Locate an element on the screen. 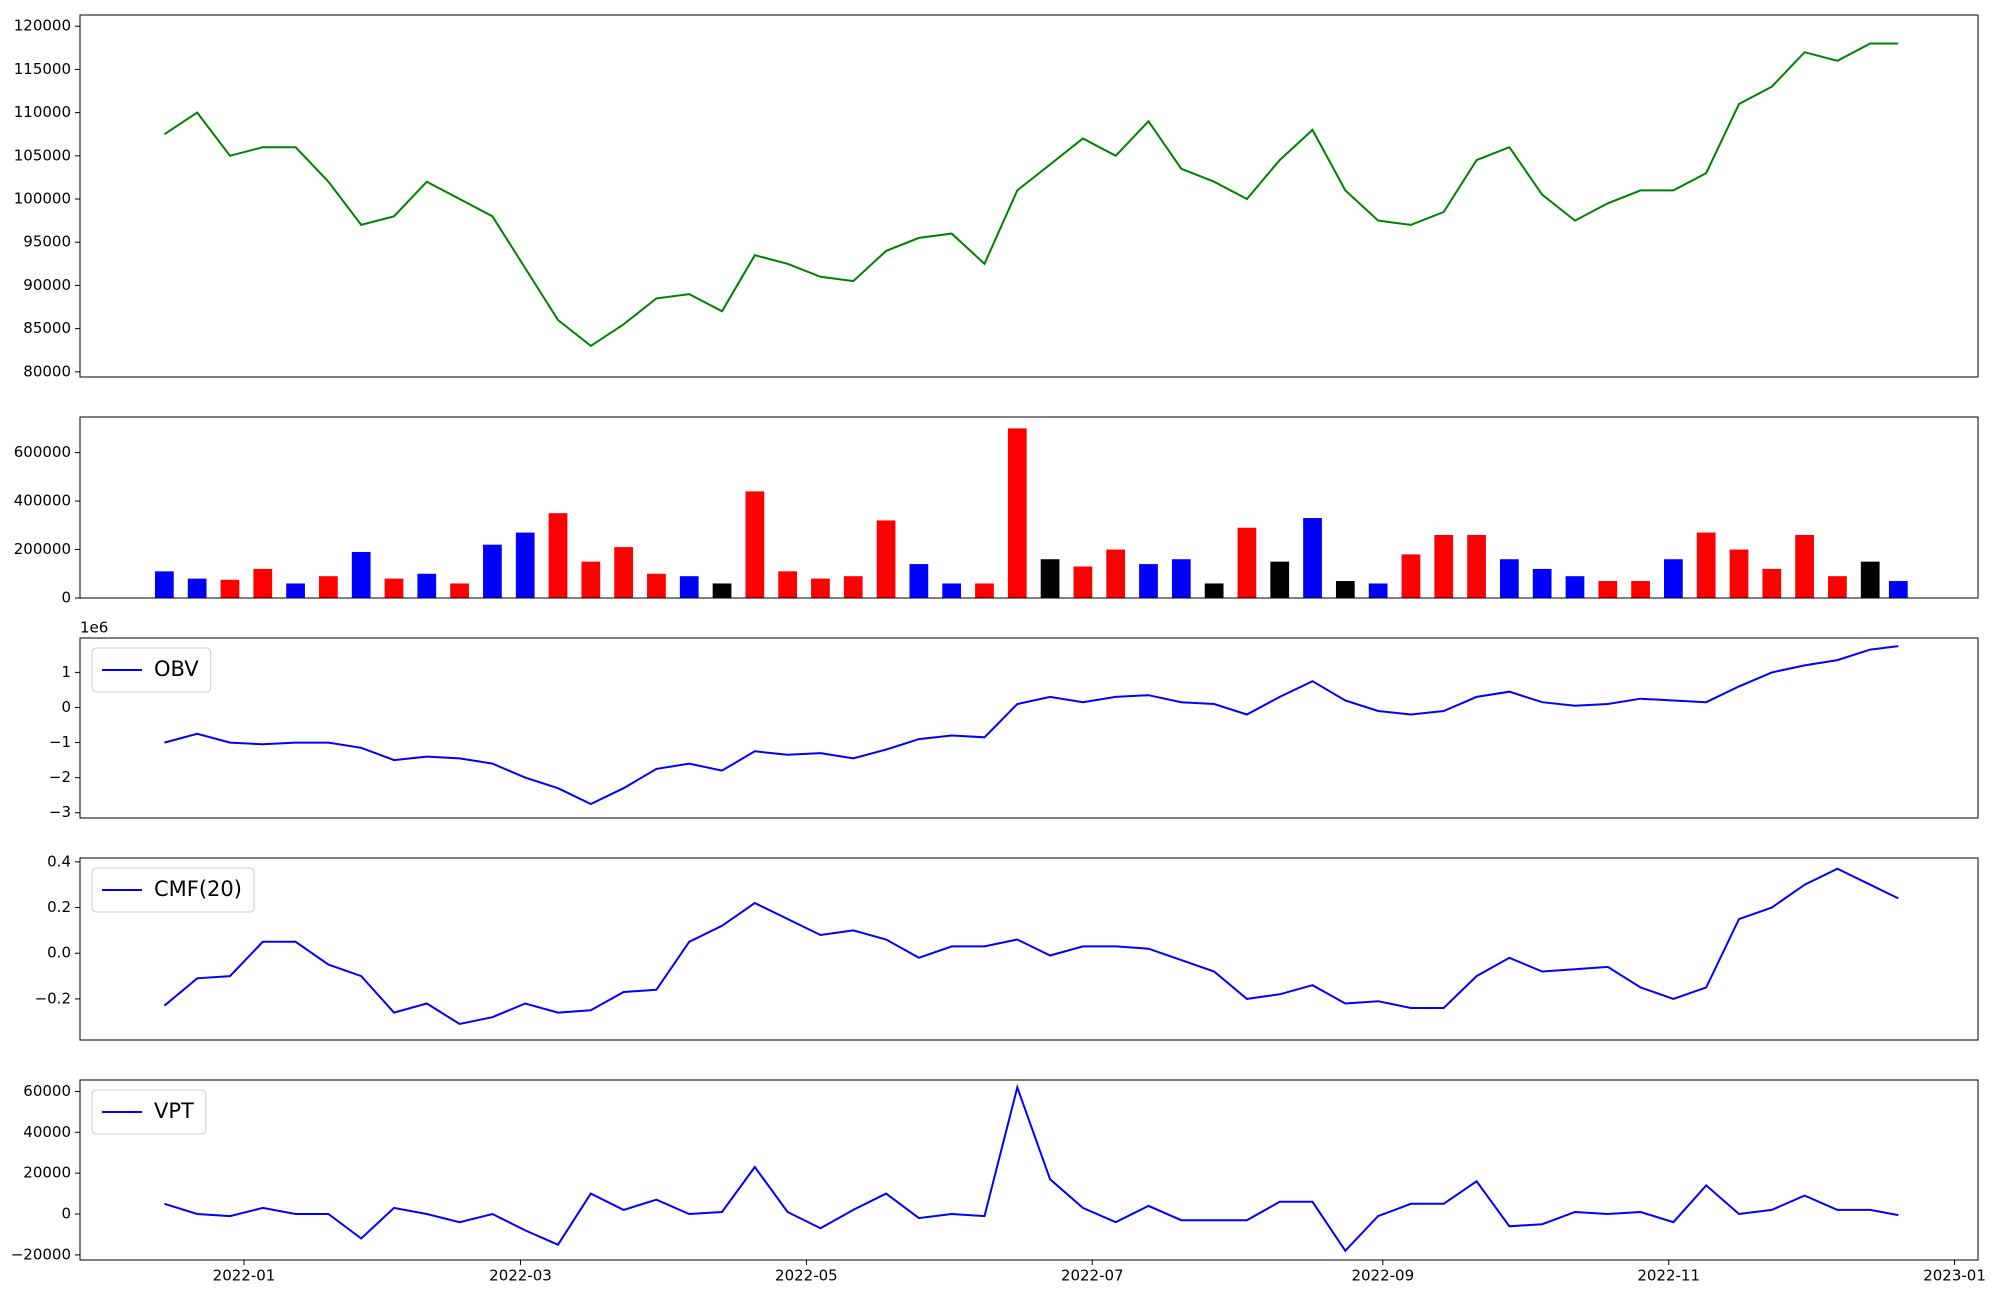 Image resolution: width=2000 pixels, height=1300 pixels. y-tick-label: 600000 is located at coordinates (42, 452).